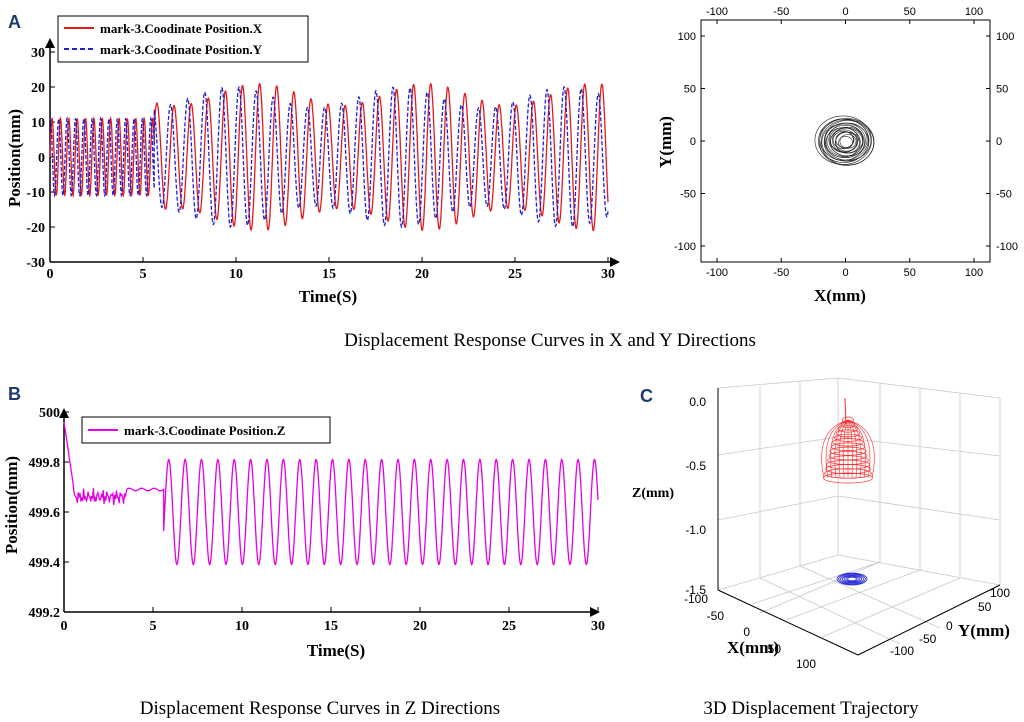  Describe the element at coordinates (690, 90) in the screenshot. I see `y-tick-label-traj: 50` at that location.